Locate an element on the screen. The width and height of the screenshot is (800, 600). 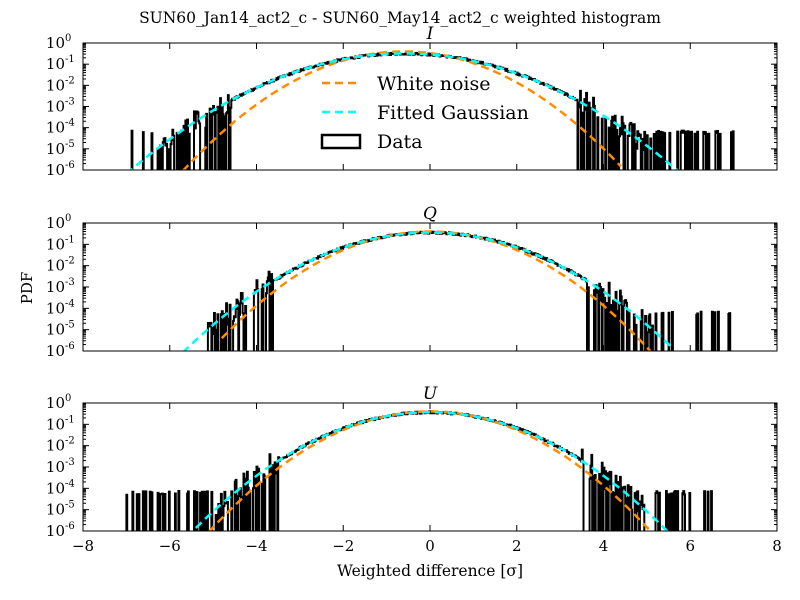
plot-area-U is located at coordinates (419, 470).